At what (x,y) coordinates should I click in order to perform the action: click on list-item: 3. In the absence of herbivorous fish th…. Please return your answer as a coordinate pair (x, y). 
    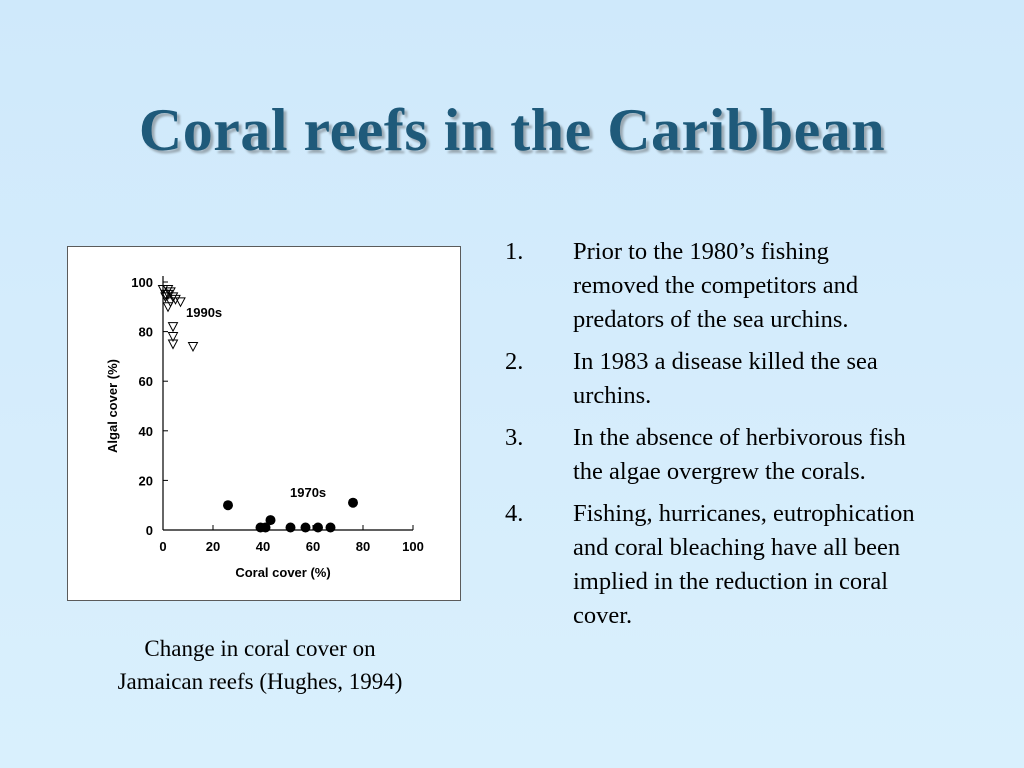
    Looking at the image, I should click on (760, 455).